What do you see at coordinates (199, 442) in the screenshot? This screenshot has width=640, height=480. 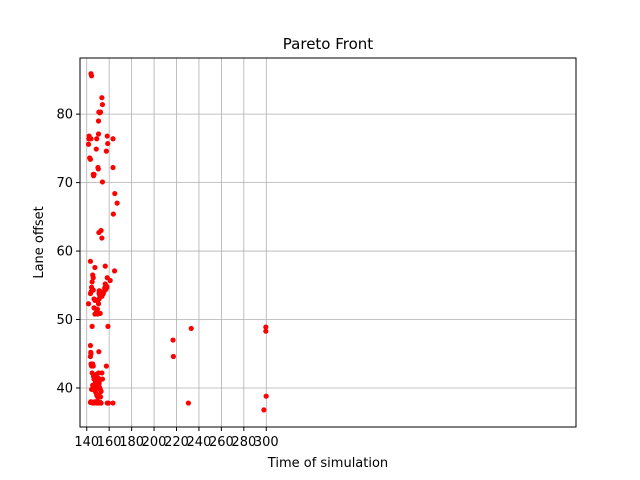 I see `x-tick-label: 240` at bounding box center [199, 442].